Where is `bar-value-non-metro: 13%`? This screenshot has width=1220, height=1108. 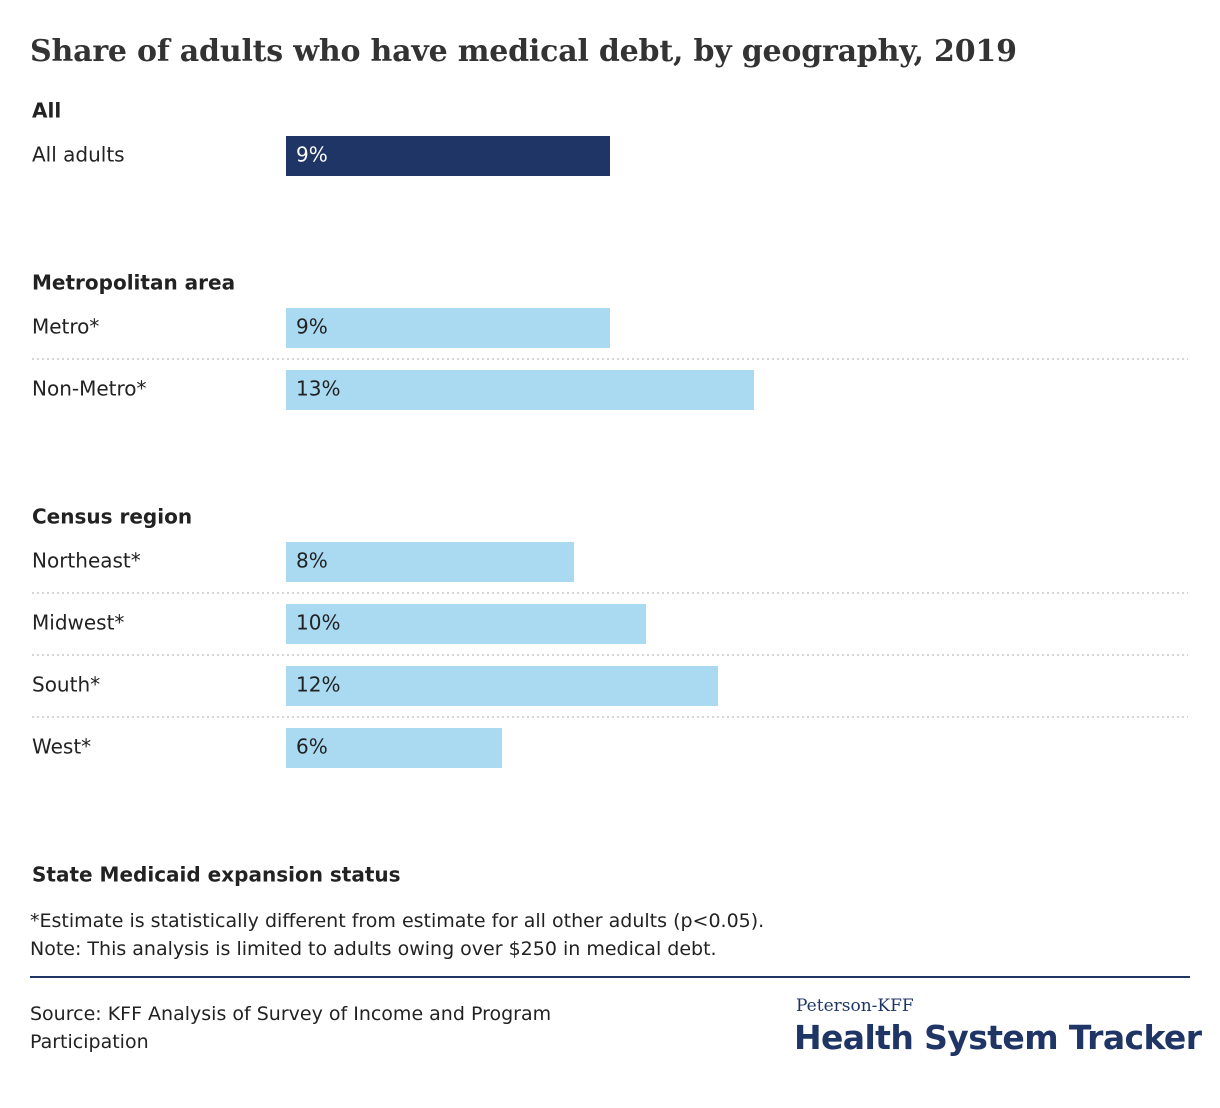 bar-value-non-metro: 13% is located at coordinates (318, 389).